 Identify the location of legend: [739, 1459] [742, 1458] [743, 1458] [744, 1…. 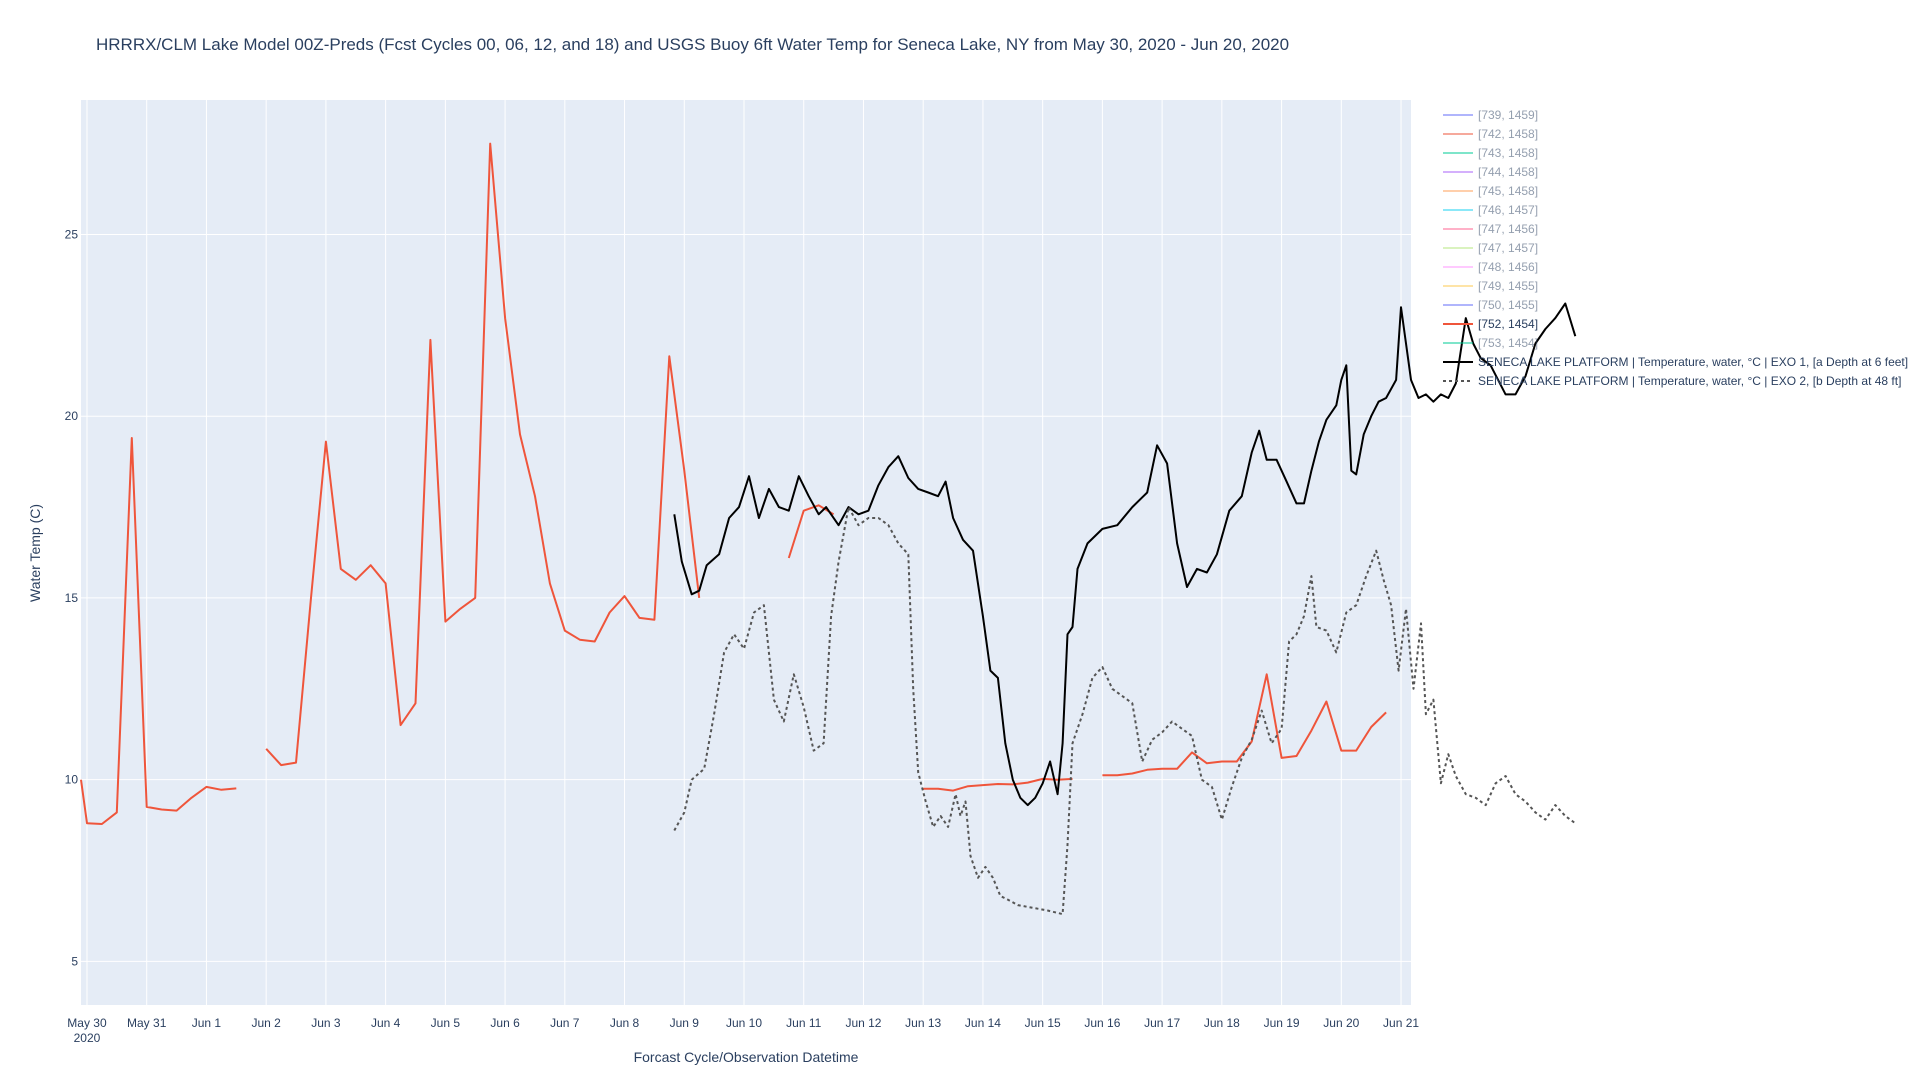
(1675, 248).